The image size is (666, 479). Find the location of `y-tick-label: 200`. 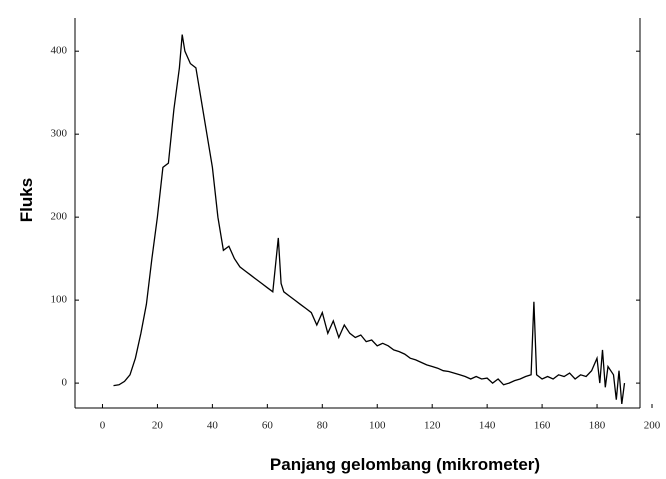

y-tick-label: 200 is located at coordinates (59, 217).